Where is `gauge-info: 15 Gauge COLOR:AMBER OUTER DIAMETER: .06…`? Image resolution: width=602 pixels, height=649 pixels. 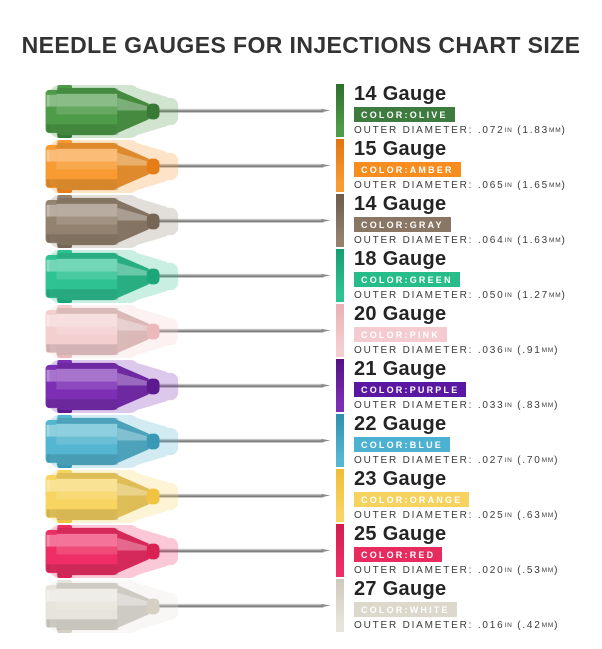 gauge-info: 15 Gauge COLOR:AMBER OUTER DIAMETER: .06… is located at coordinates (451, 166).